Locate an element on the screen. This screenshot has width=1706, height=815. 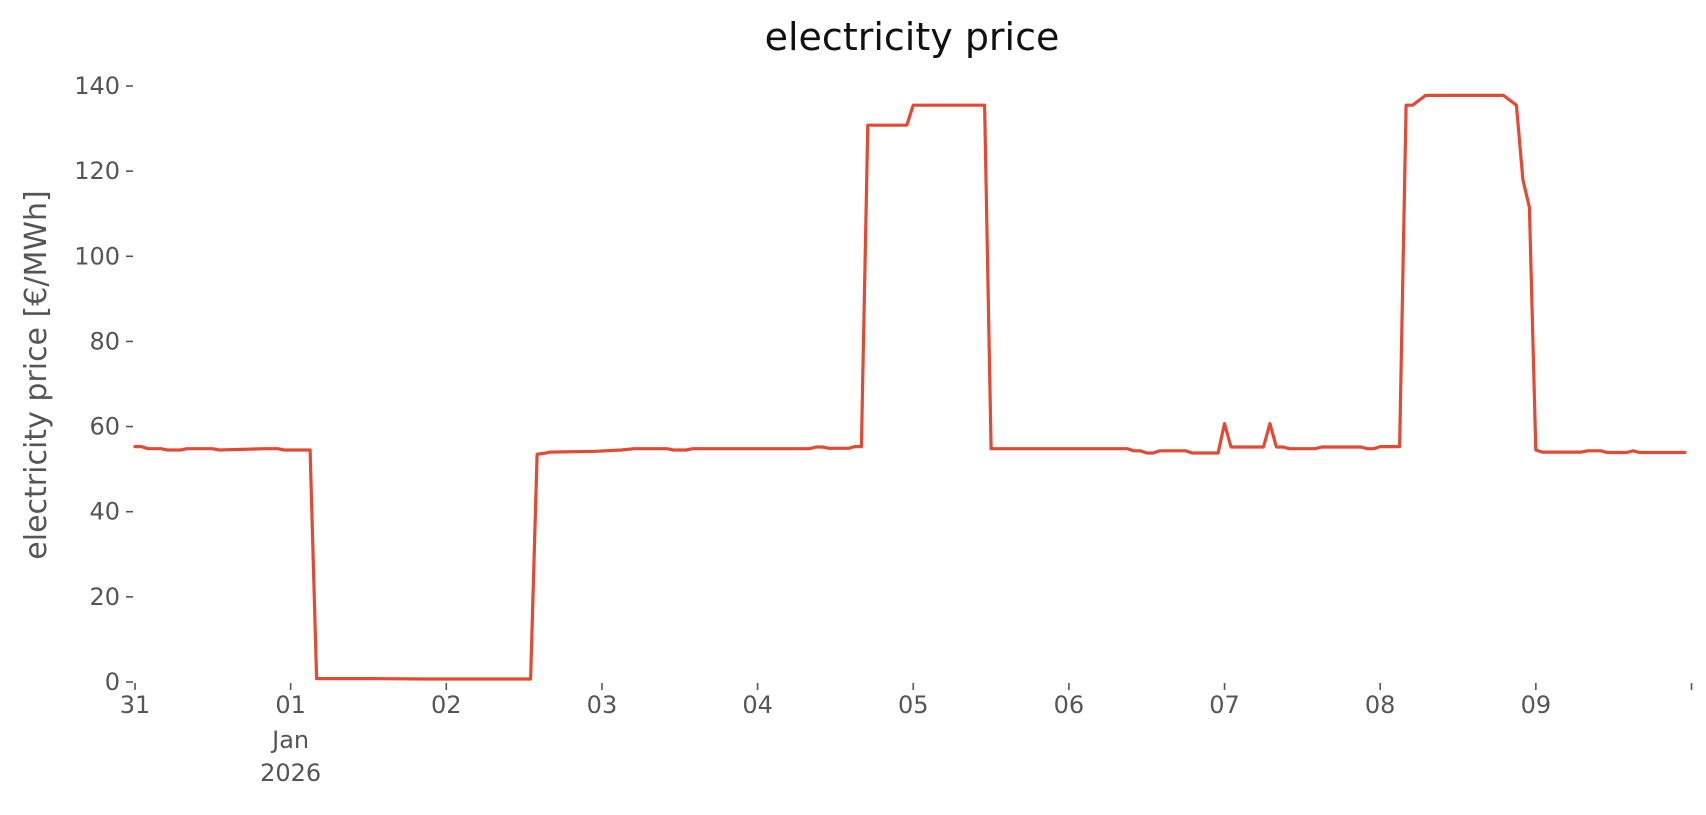
x-tick-label: 06 is located at coordinates (1069, 705).